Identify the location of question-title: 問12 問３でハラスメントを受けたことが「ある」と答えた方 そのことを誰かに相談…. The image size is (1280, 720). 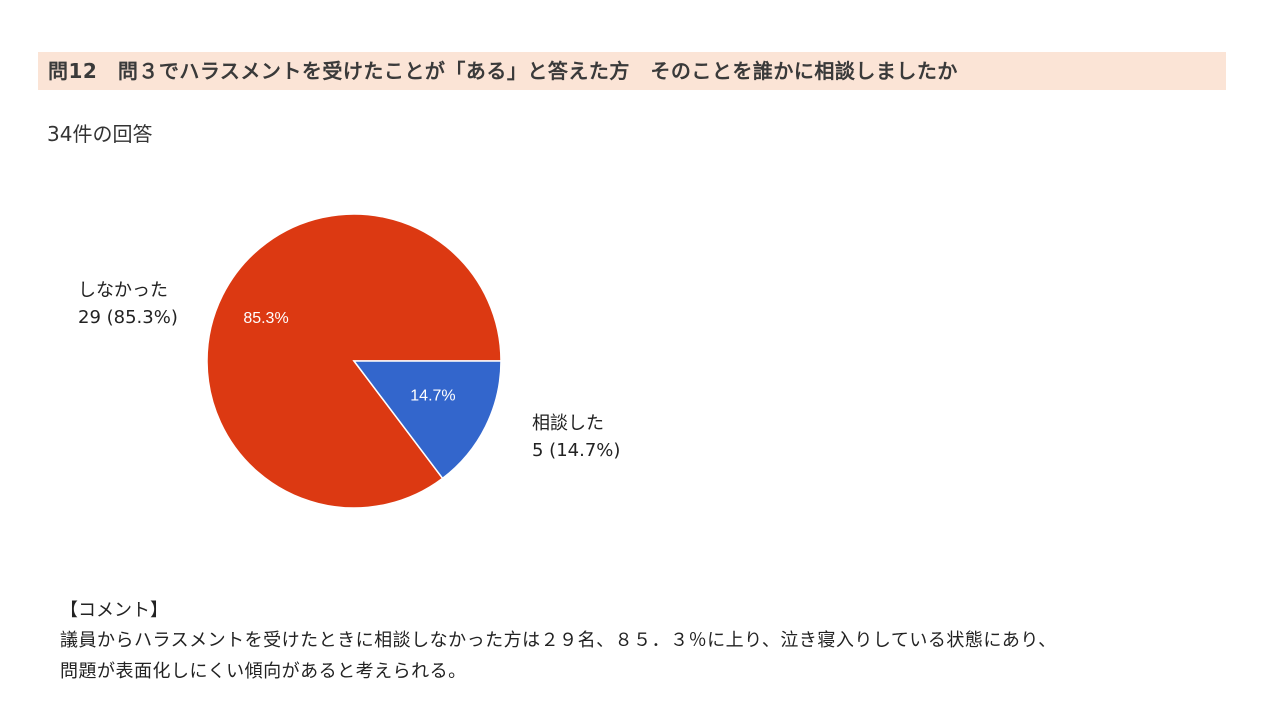
(503, 71).